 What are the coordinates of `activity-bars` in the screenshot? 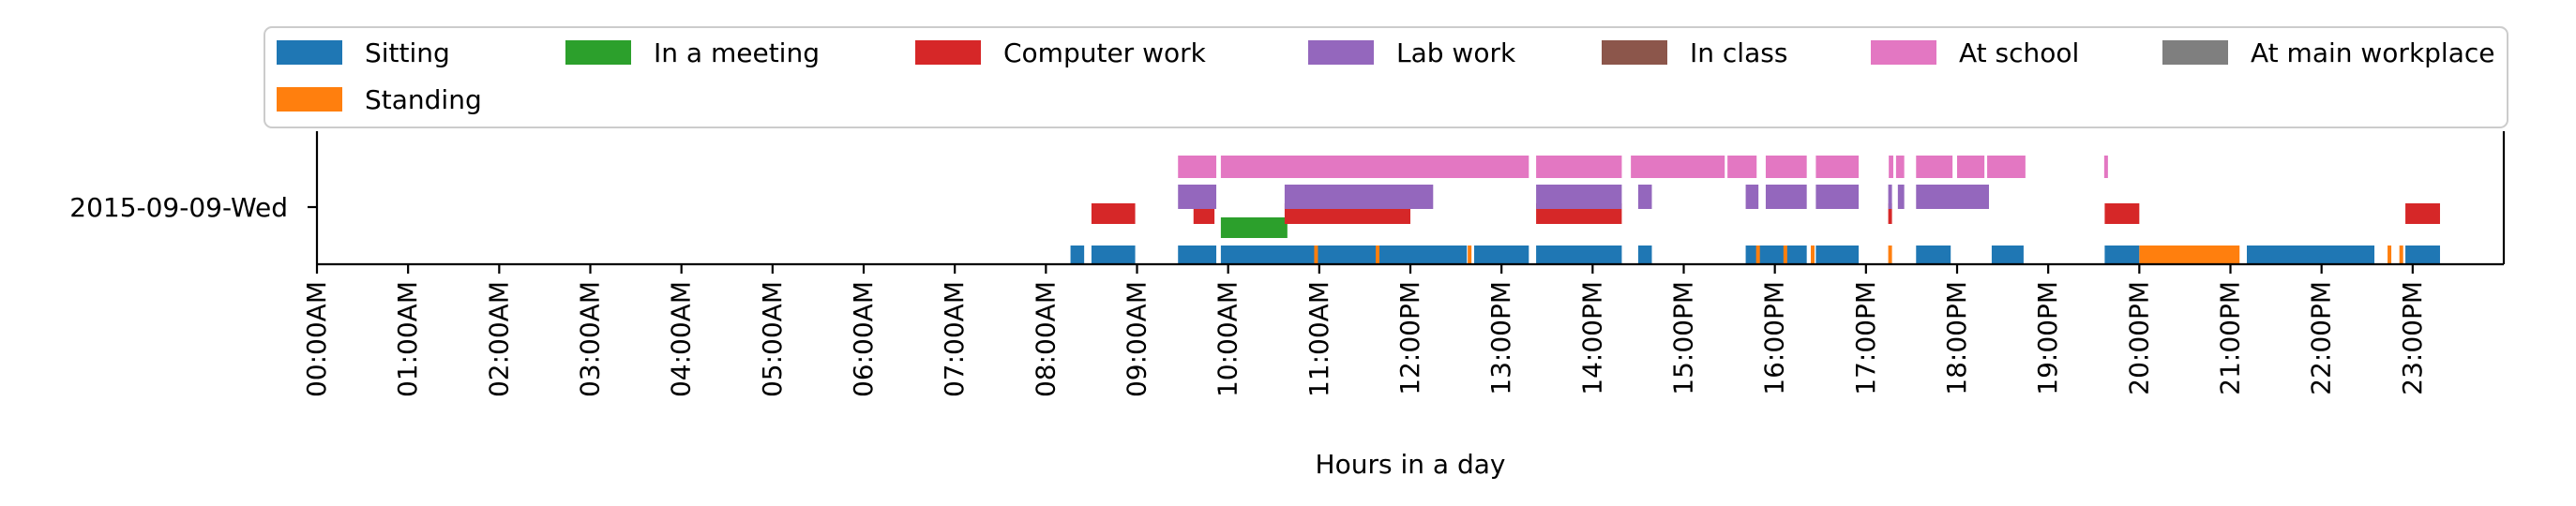 It's located at (1755, 210).